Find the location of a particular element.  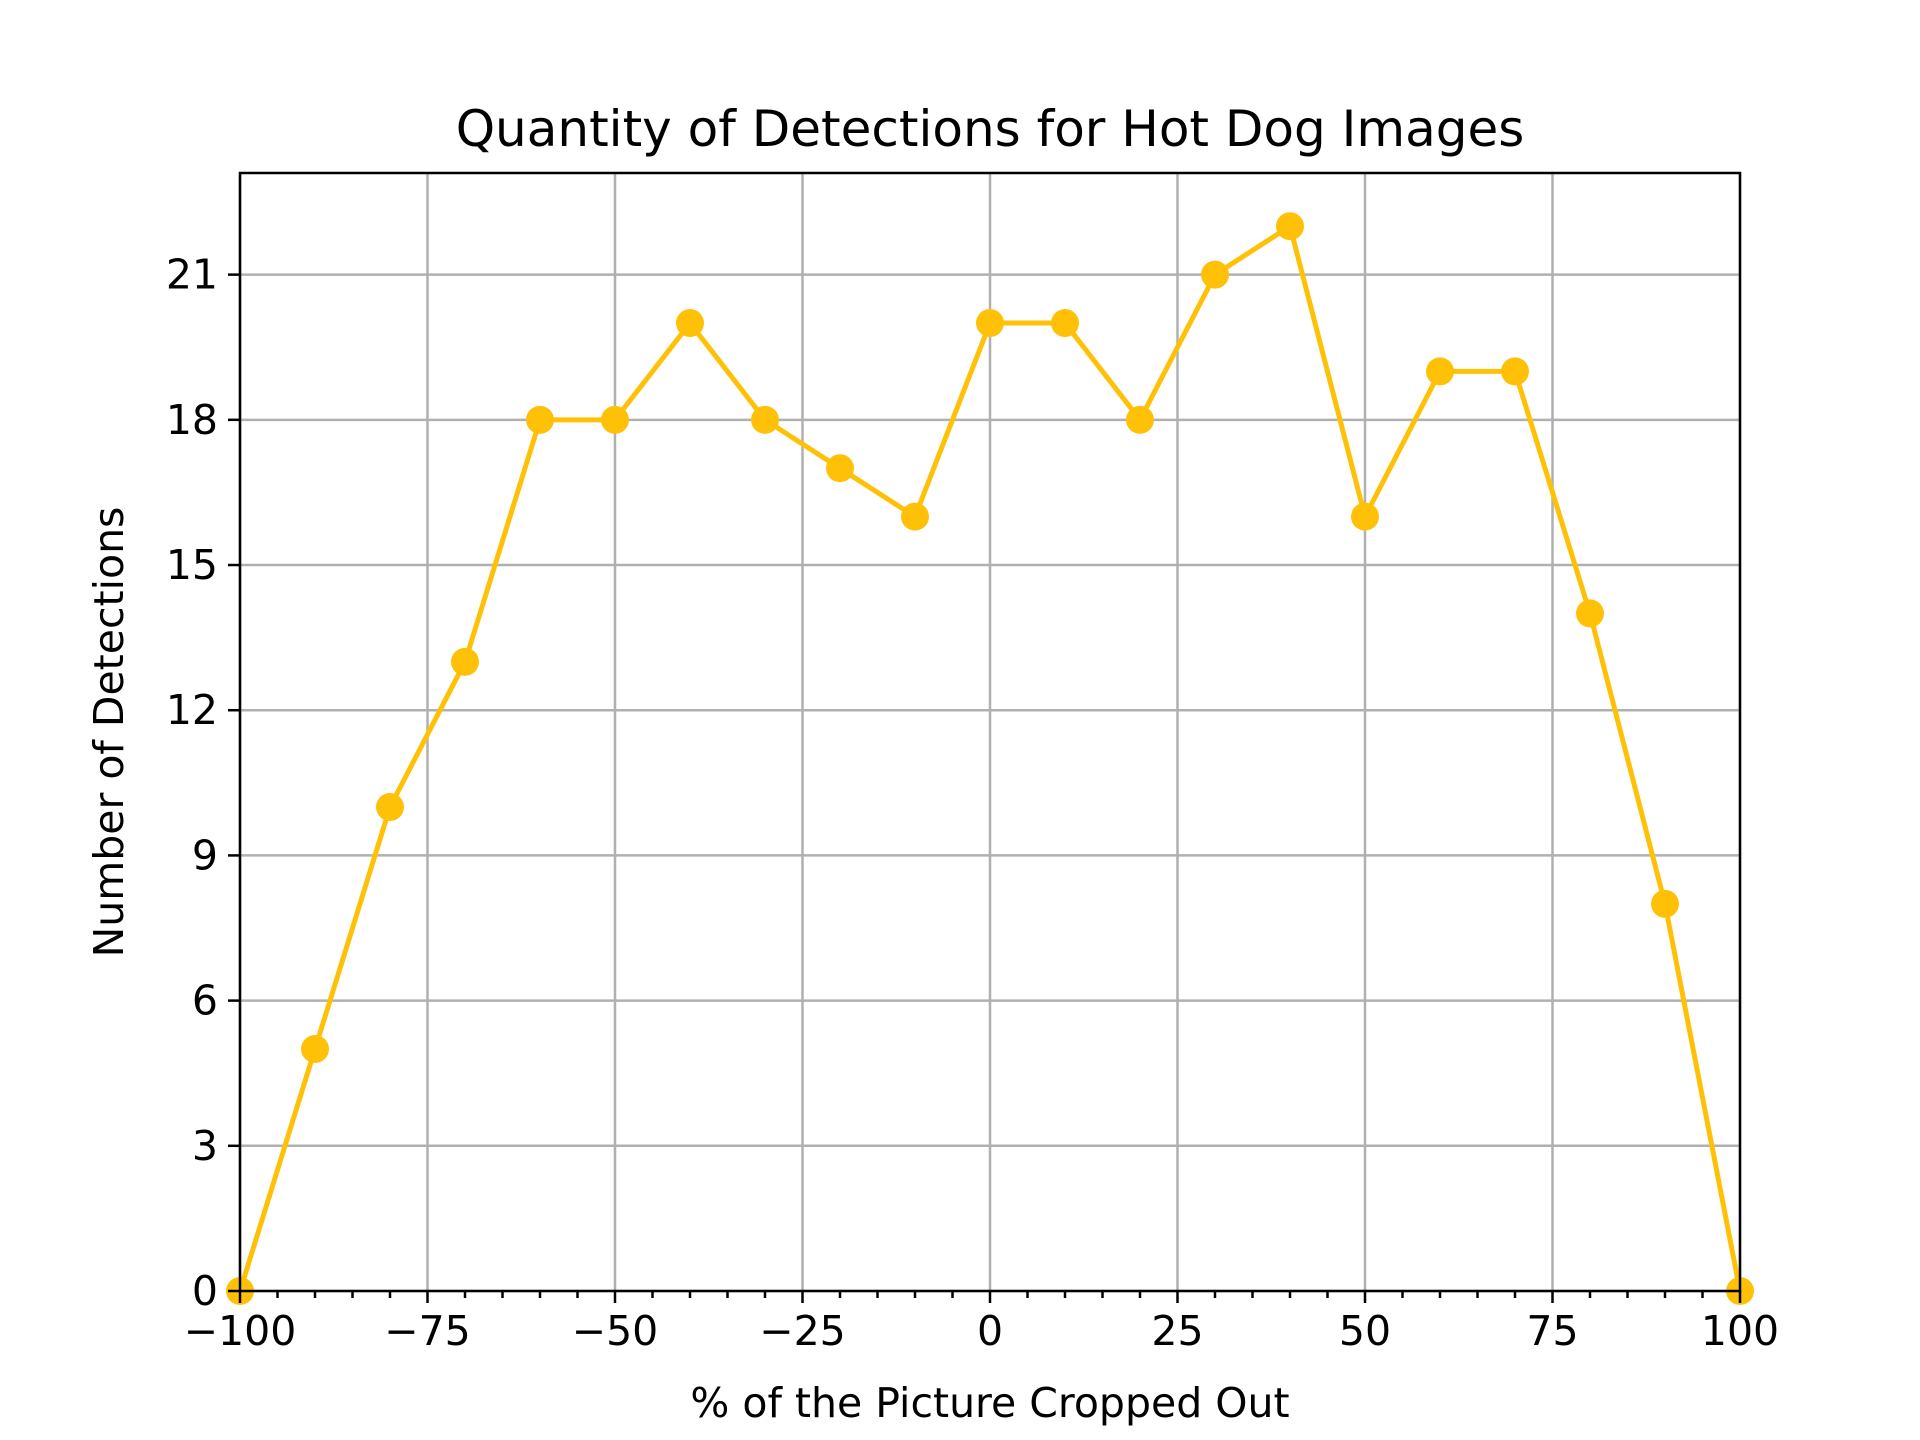

x-tick-label: −75 is located at coordinates (427, 1331).